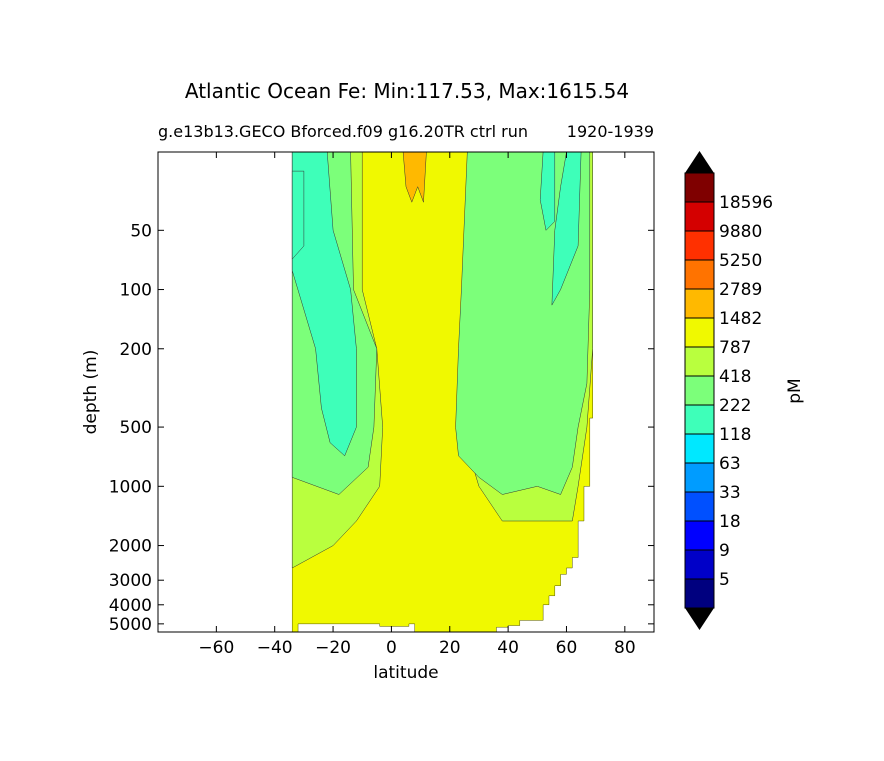 The image size is (884, 761). Describe the element at coordinates (625, 648) in the screenshot. I see `x-tick-label: 80` at that location.